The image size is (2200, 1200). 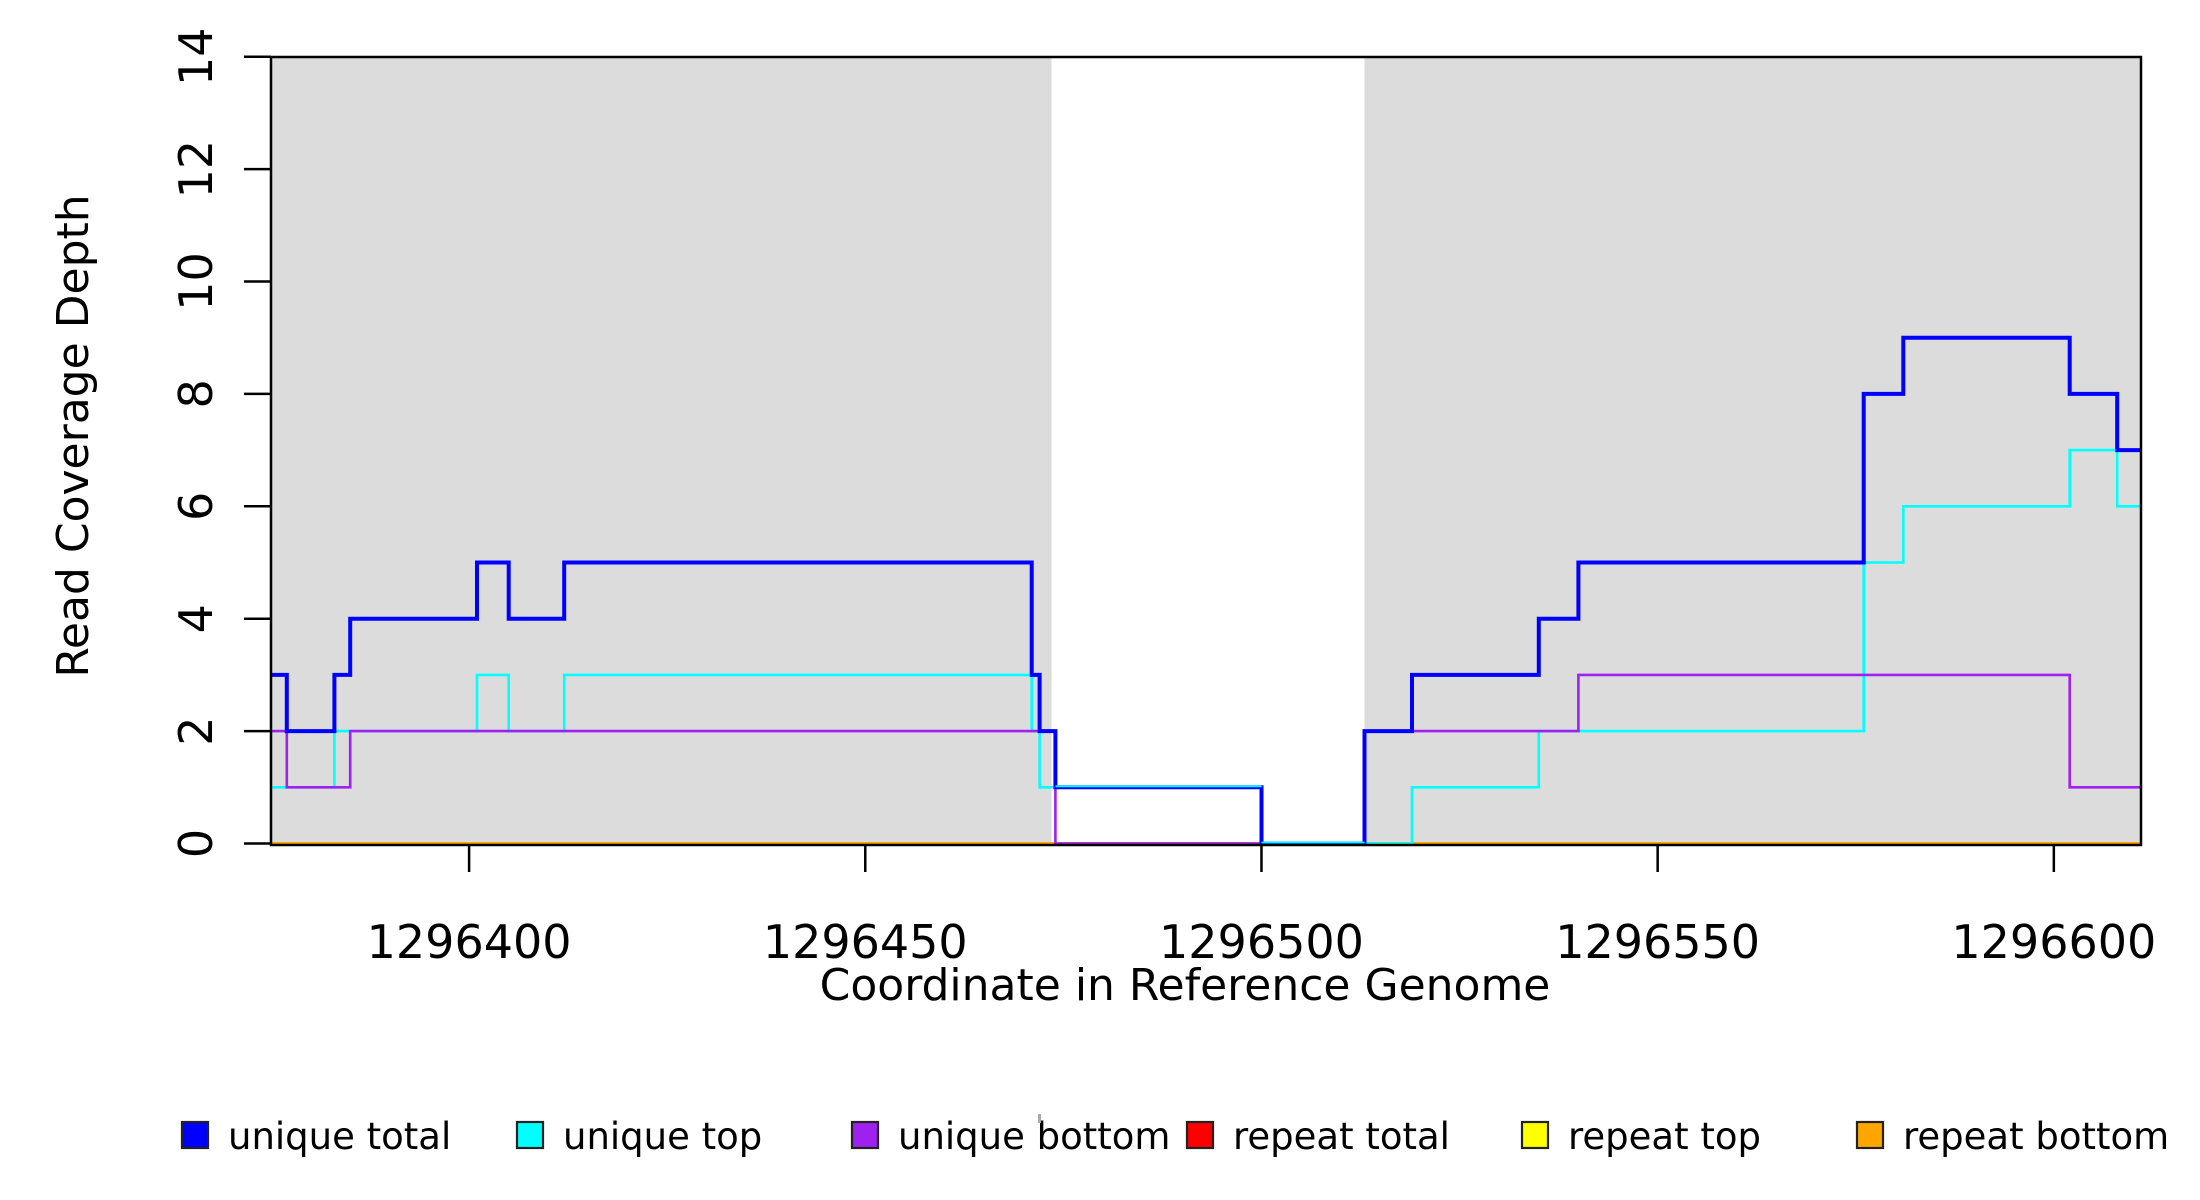 I want to click on legend-label: repeat top, so click(x=1664, y=1136).